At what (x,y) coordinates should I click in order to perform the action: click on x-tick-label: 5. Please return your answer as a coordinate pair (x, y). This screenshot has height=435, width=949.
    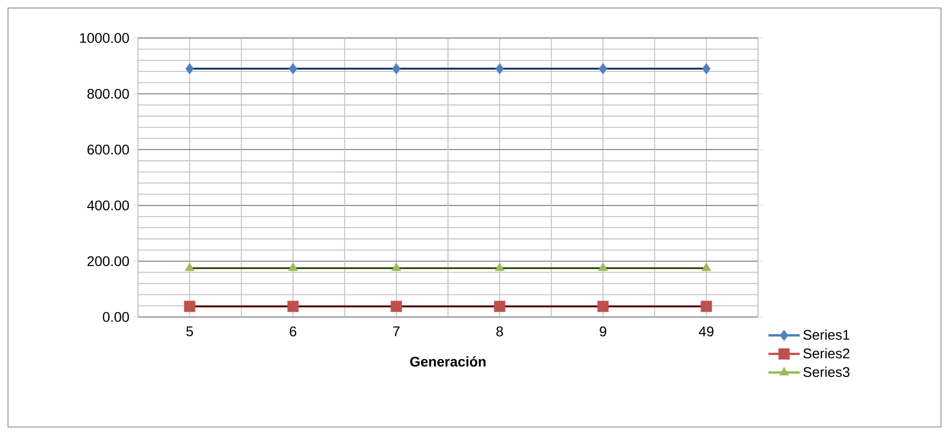
    Looking at the image, I should click on (189, 331).